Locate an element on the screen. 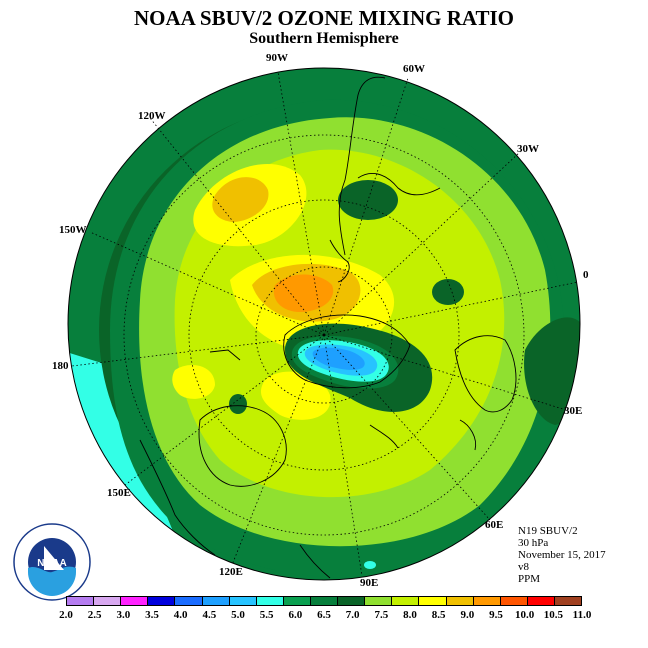  color-scale-tick-label: 11.0 is located at coordinates (582, 615).